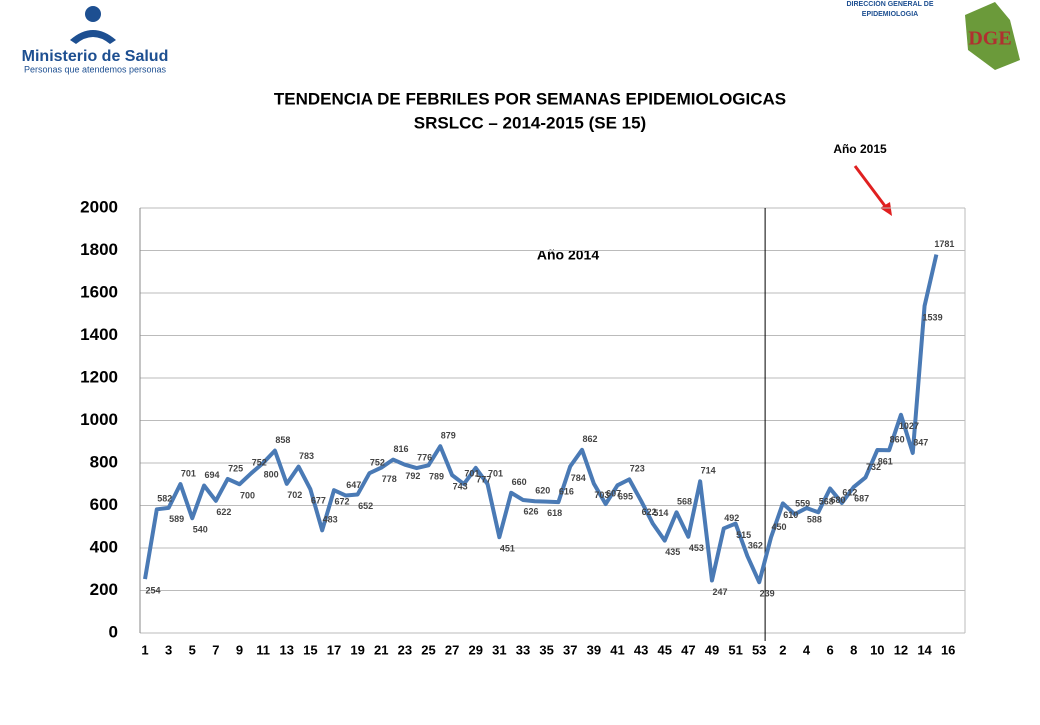 Image resolution: width=1040 pixels, height=725 pixels. Describe the element at coordinates (263, 649) in the screenshot. I see `x-tick-label: 11` at that location.